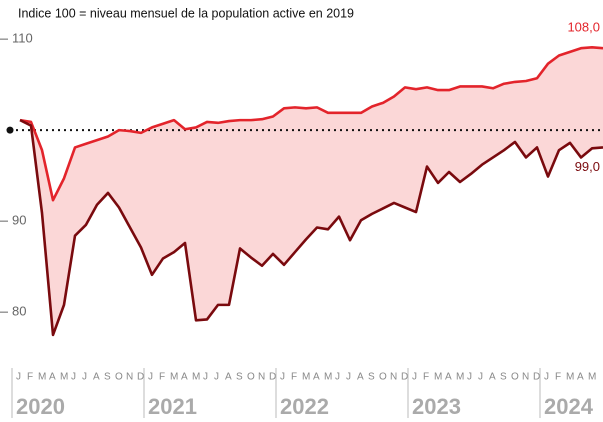  I want to click on y-tick-label: 80, so click(19, 311).